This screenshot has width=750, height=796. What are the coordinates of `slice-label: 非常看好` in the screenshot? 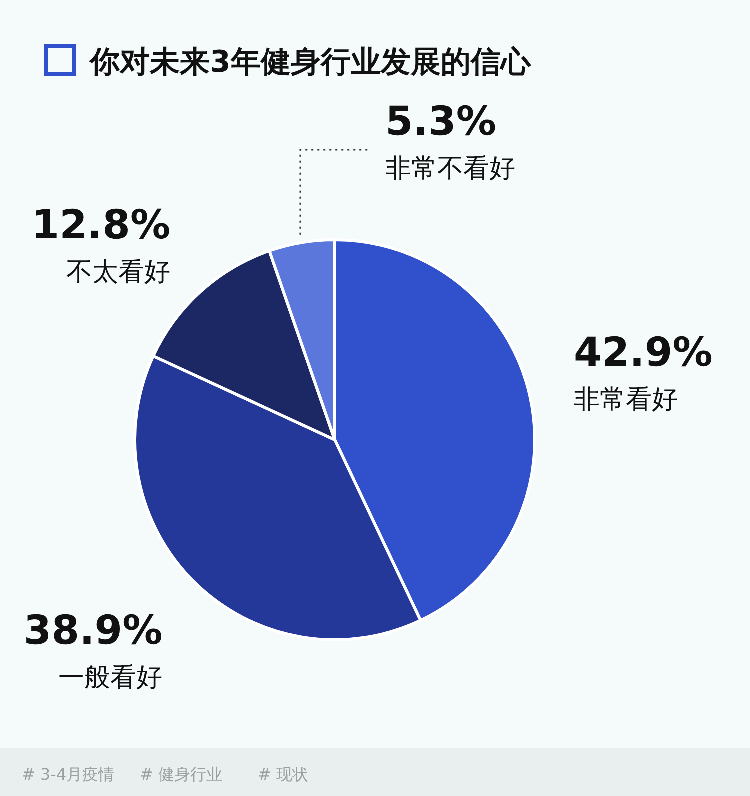 It's located at (626, 400).